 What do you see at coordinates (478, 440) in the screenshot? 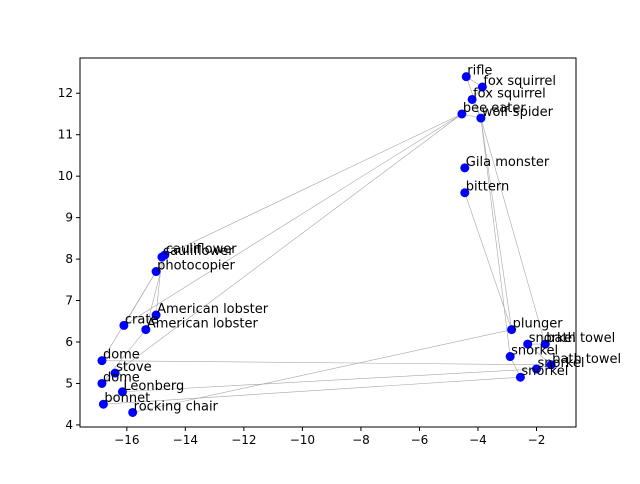
I see `x-tick-label: −4` at bounding box center [478, 440].